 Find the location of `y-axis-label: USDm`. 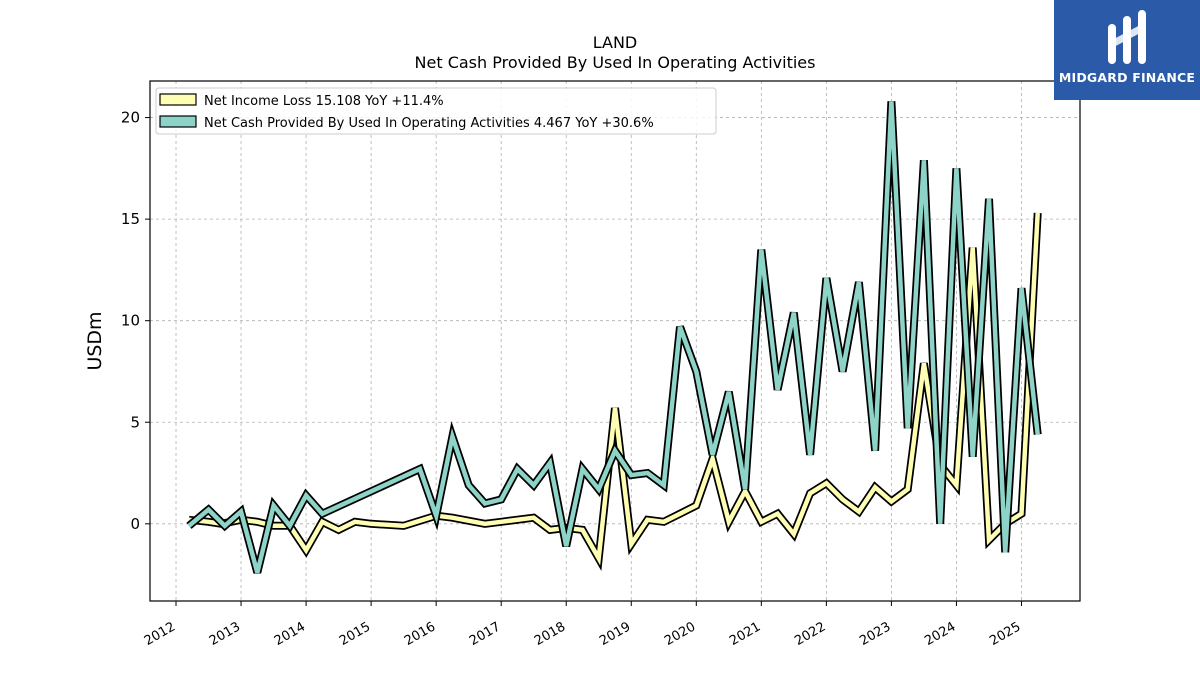

y-axis-label: USDm is located at coordinates (95, 340).